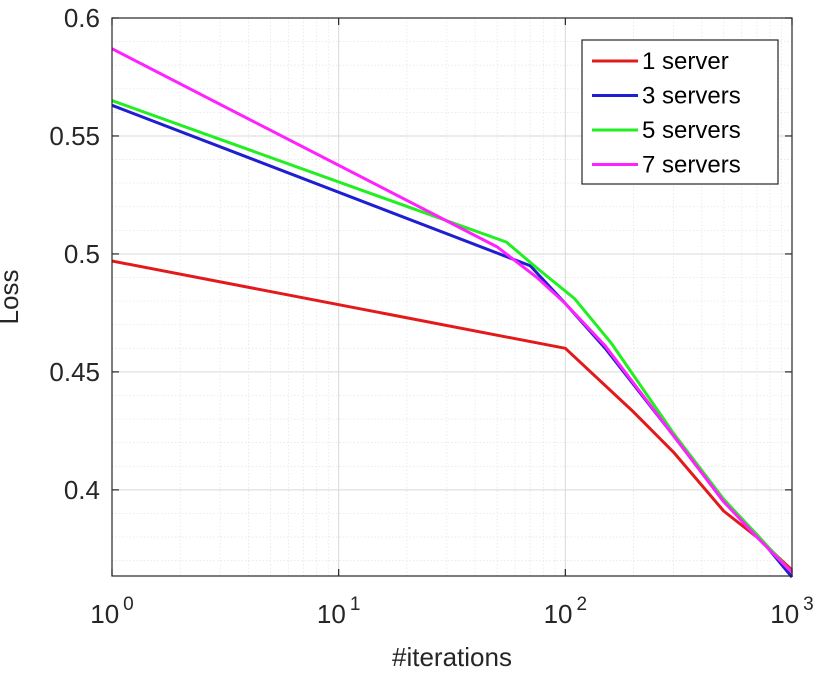 The image size is (830, 673). I want to click on x-tick-label: 10 0, so click(112, 611).